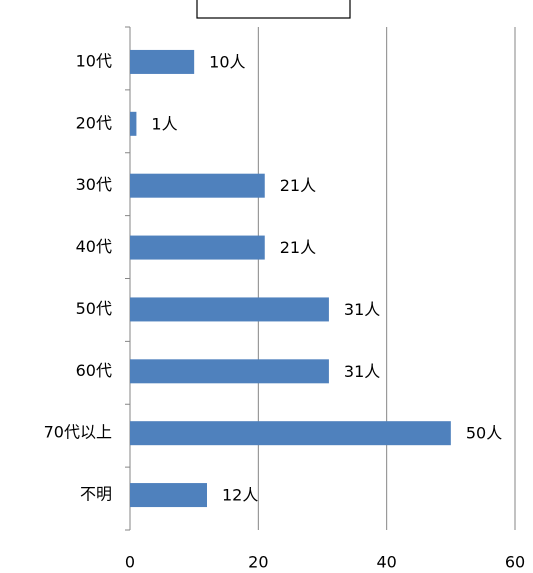  I want to click on y-tick-label: 10代, so click(94, 60).